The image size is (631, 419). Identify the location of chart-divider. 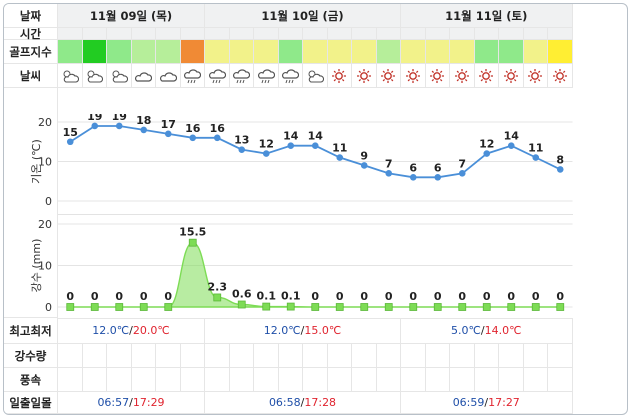
(315, 214).